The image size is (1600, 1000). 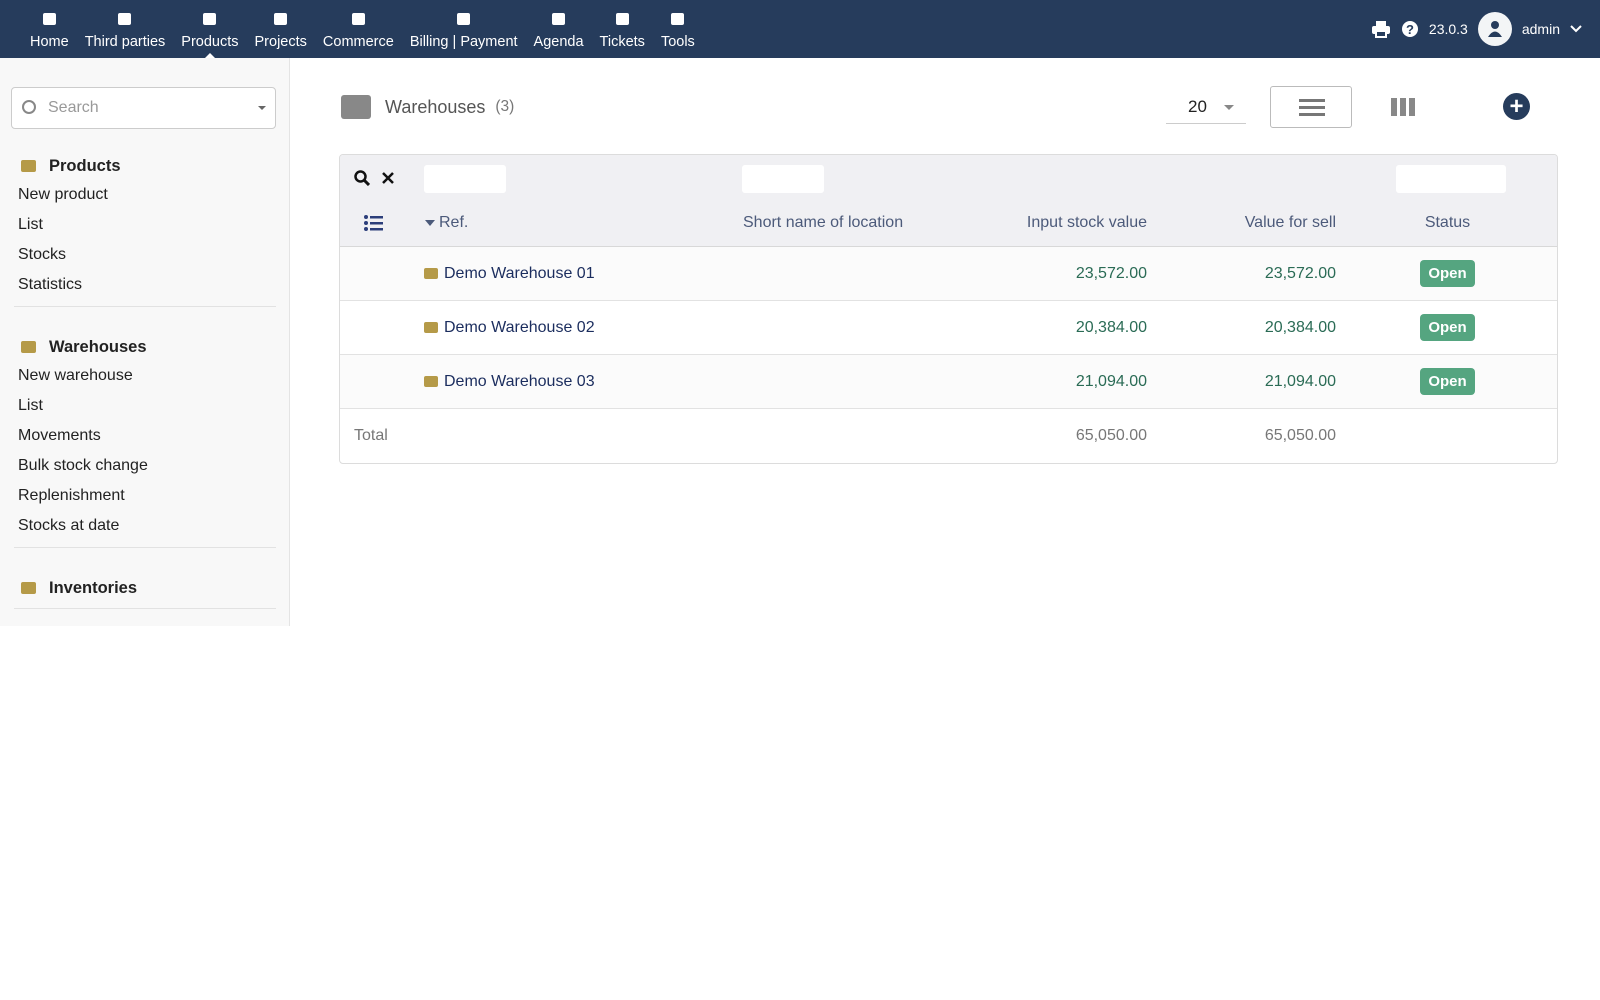 I want to click on user-name: admin, so click(x=1540, y=29).